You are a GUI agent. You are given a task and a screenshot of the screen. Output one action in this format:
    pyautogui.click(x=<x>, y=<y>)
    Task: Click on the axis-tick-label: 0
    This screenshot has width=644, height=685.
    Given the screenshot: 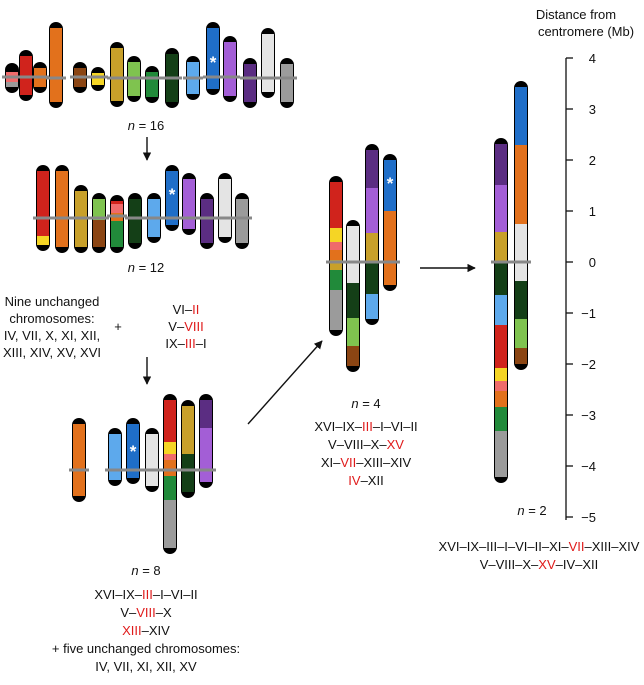 What is the action you would take?
    pyautogui.click(x=592, y=262)
    